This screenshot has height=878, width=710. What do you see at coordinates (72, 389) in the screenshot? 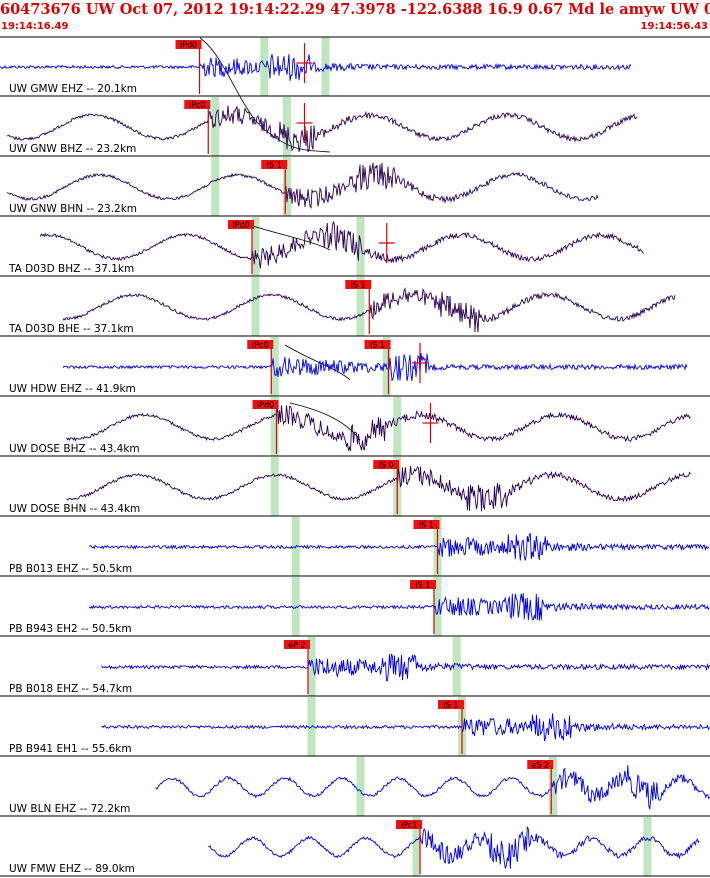
I see `station-label-uw-hdw-ehz-41-9km: UW HDW EHZ -- 41.9km` at bounding box center [72, 389].